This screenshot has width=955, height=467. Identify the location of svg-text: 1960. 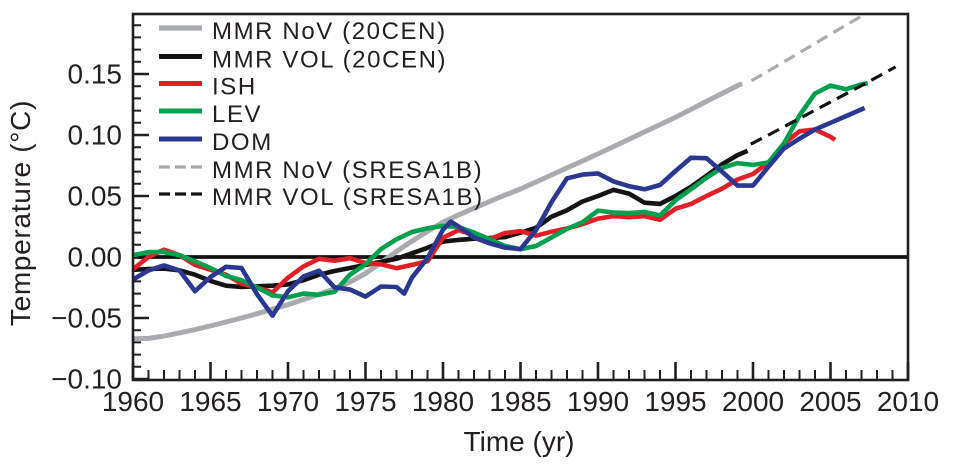
(133, 401).